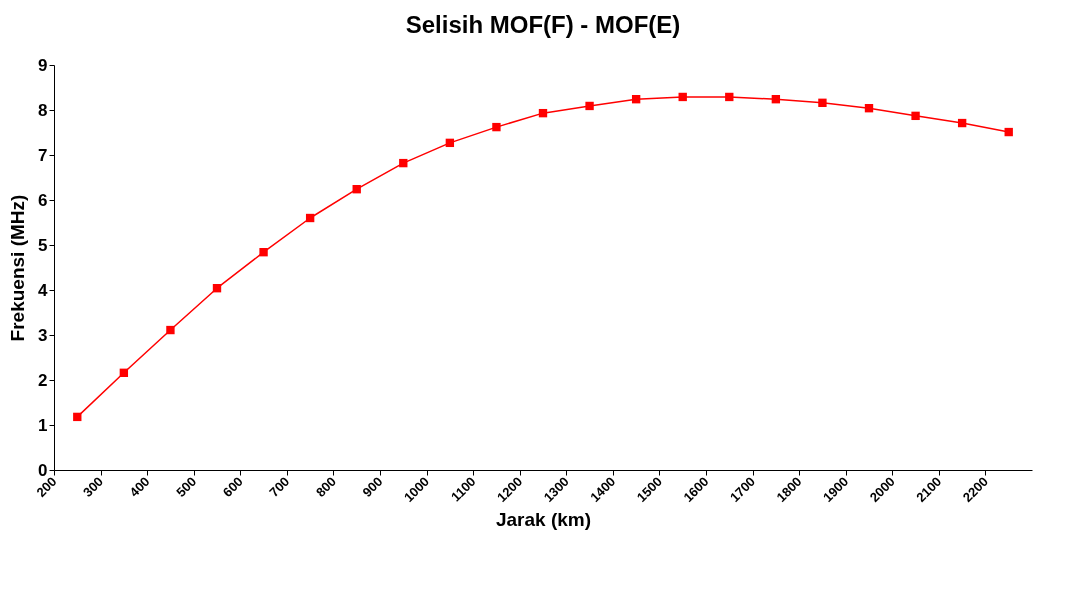 This screenshot has width=1072, height=594. What do you see at coordinates (139, 486) in the screenshot?
I see `x-tick-label: 400` at bounding box center [139, 486].